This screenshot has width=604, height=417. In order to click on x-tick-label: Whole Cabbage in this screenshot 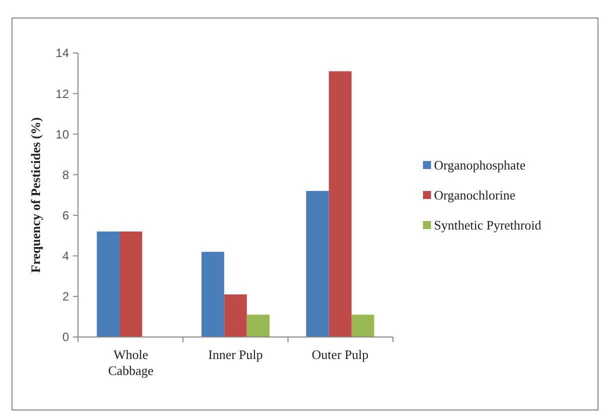, I will do `click(131, 362)`.